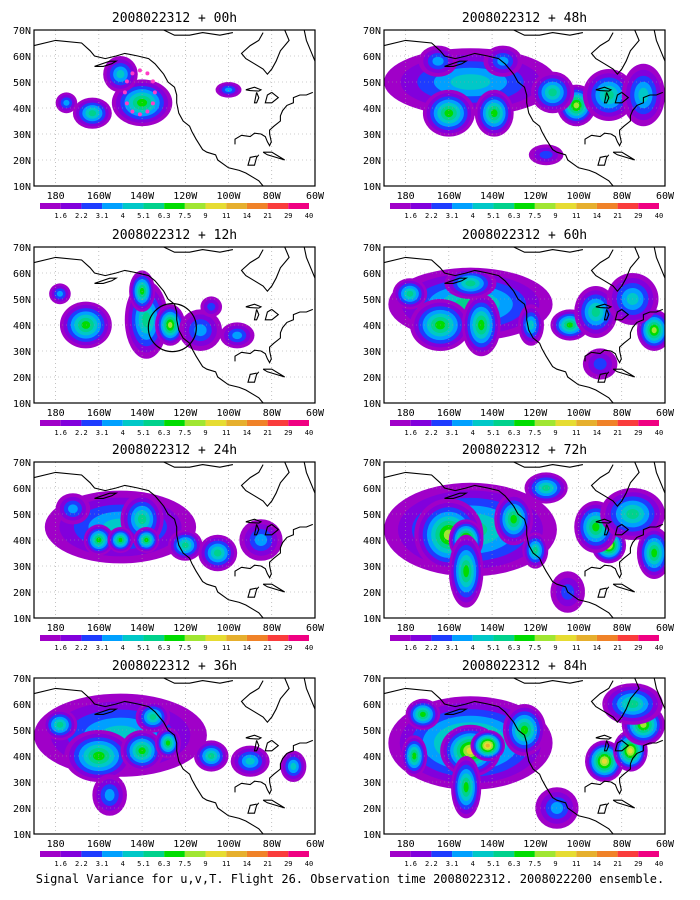 The image size is (700, 900). I want to click on lon-tick-label: 60W, so click(315, 196).